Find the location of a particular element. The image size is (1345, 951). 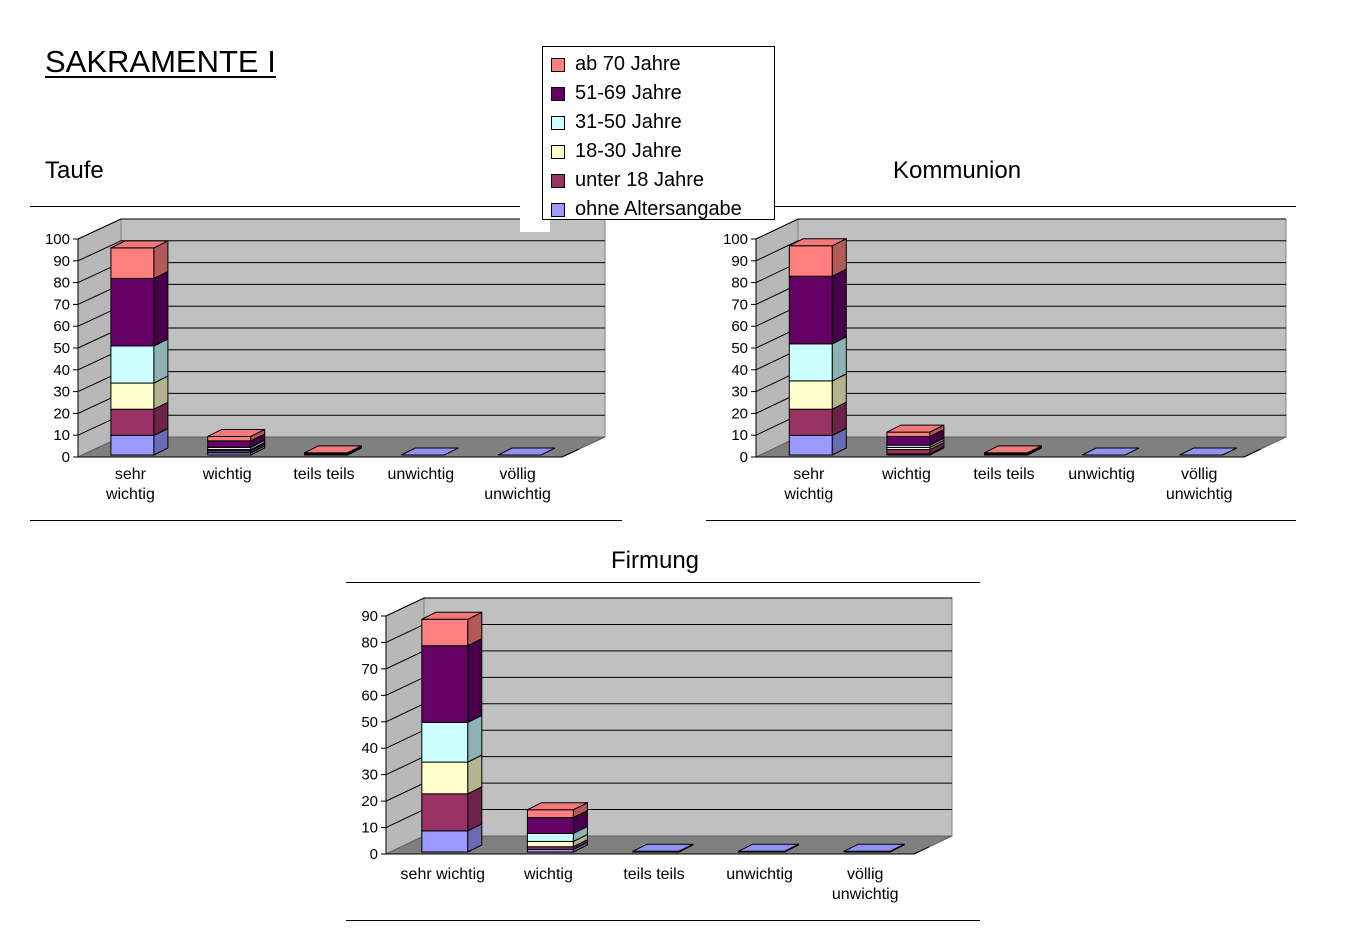

legend-item: ab 70 Jahre is located at coordinates (662, 64).